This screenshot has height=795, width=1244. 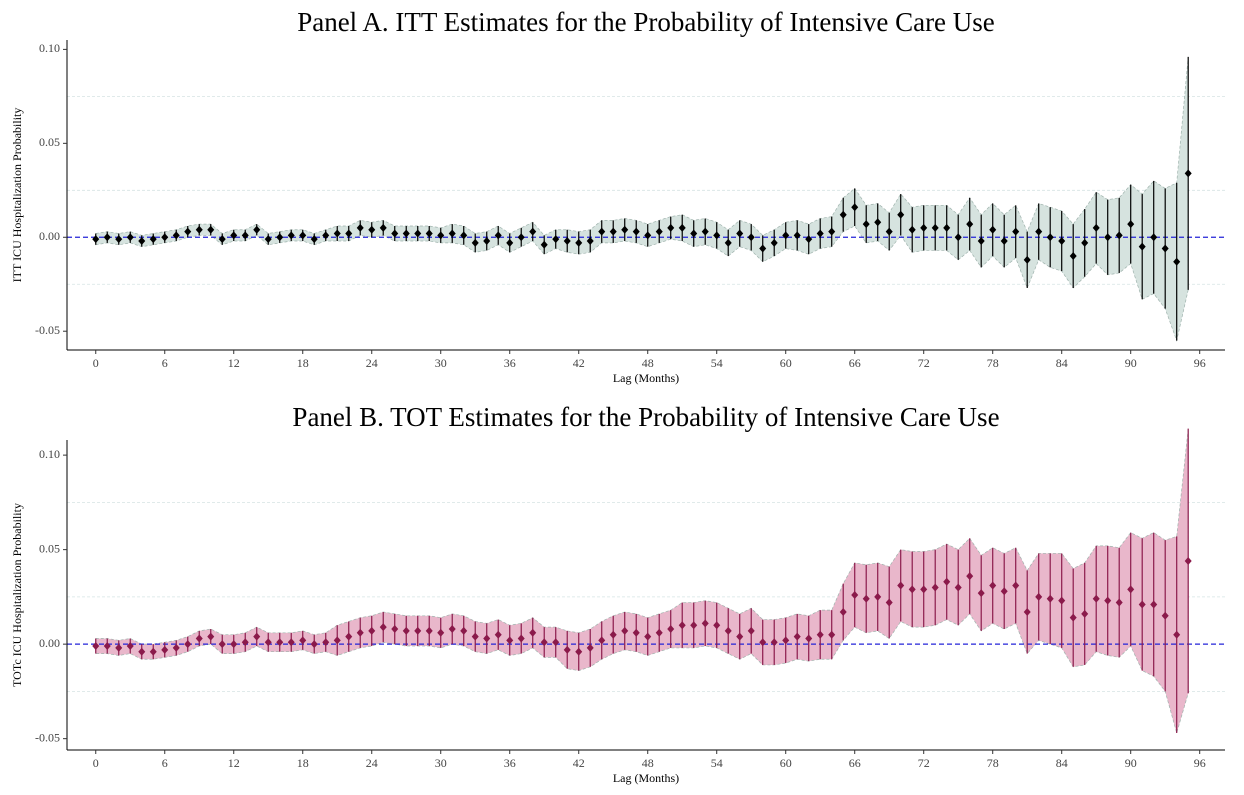 What do you see at coordinates (579, 763) in the screenshot?
I see `x-tick-label: 42` at bounding box center [579, 763].